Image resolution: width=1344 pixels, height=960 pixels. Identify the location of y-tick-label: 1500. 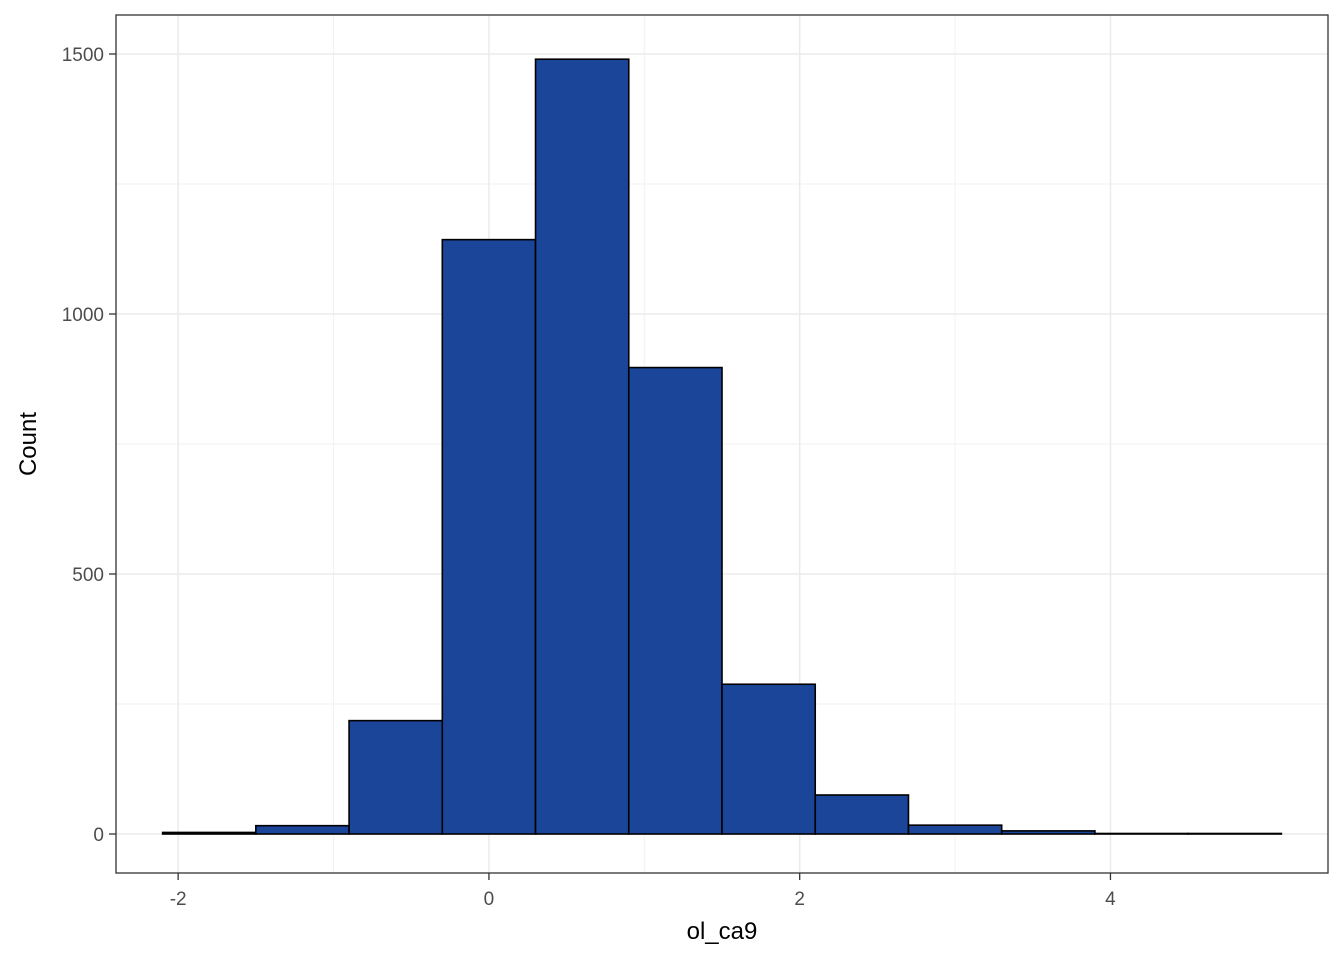
(83, 55).